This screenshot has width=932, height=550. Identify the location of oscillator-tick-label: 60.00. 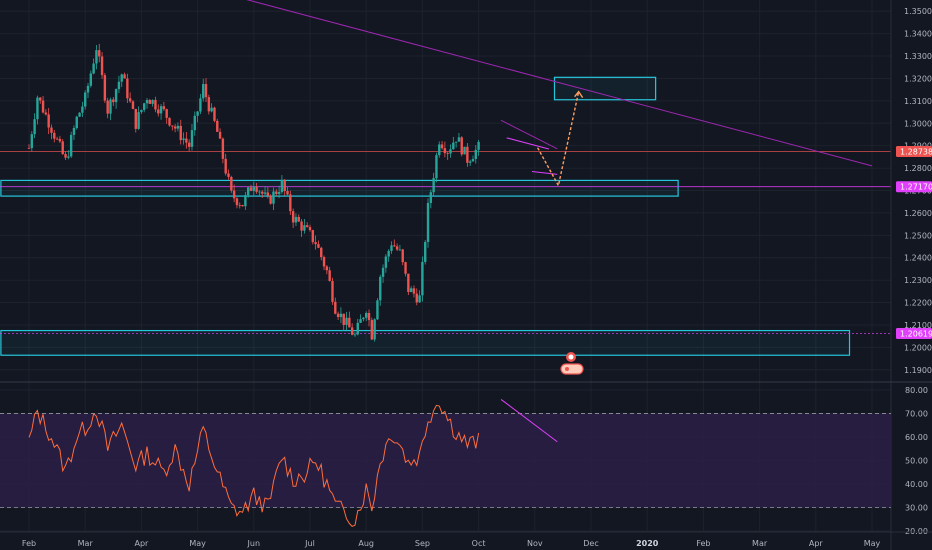
(916, 437).